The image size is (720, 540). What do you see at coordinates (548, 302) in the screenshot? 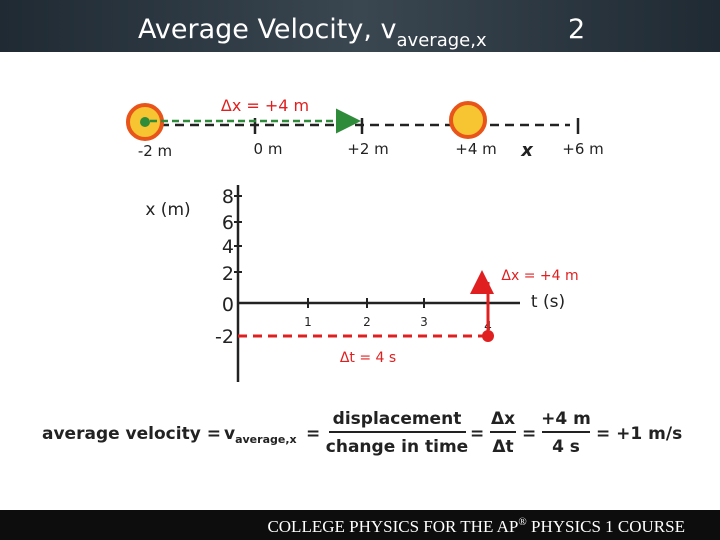
I see `x-label: t (s)` at bounding box center [548, 302].